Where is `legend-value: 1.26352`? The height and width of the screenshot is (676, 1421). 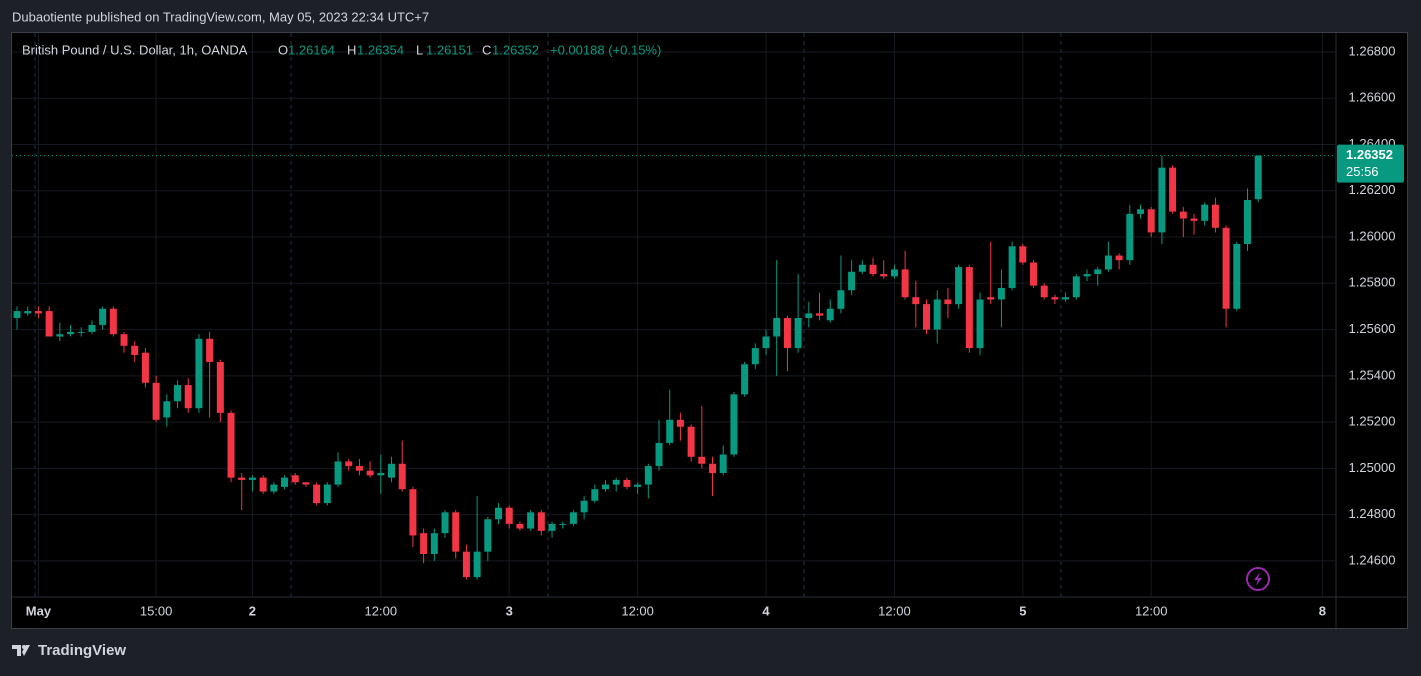
legend-value: 1.26352 is located at coordinates (515, 49).